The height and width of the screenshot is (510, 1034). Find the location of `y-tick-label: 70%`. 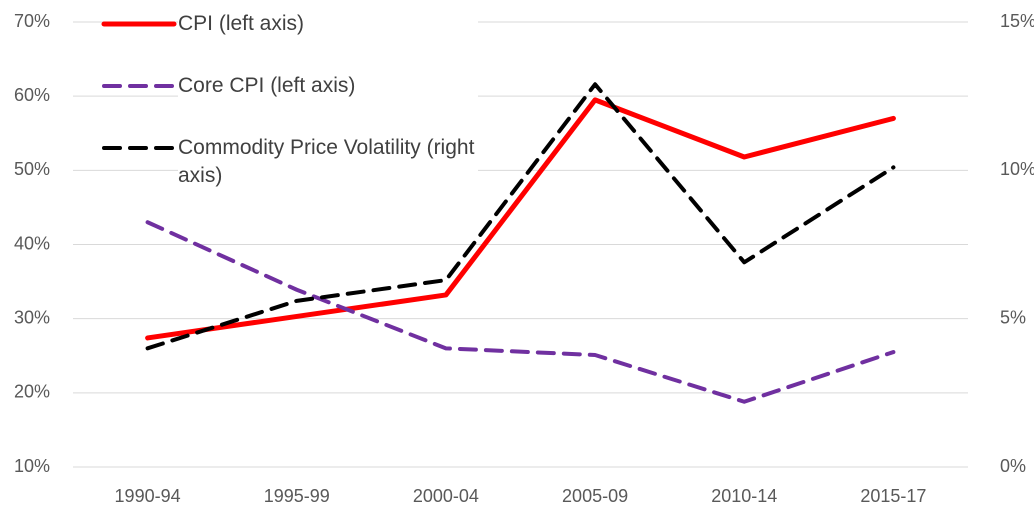

y-tick-label: 70% is located at coordinates (32, 21).